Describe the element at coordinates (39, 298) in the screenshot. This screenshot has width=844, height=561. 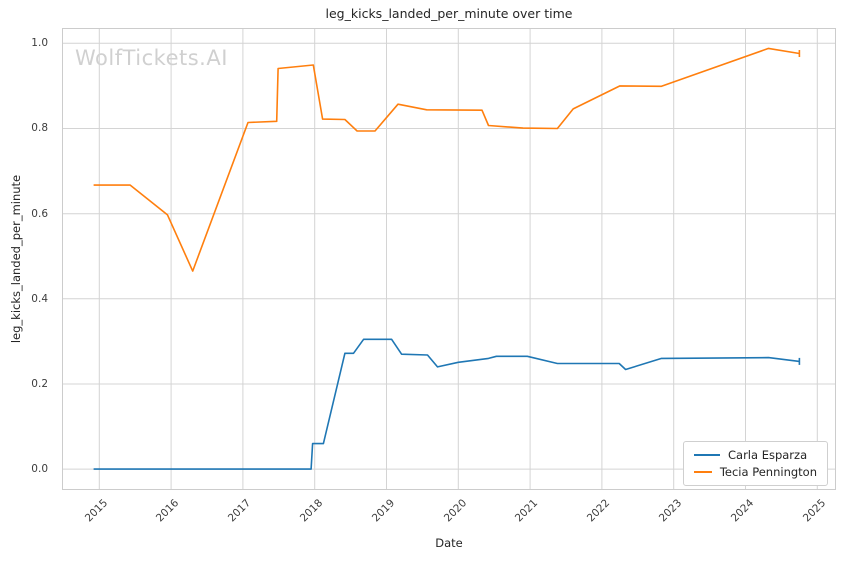
I see `y-tick-label: 0.4` at that location.